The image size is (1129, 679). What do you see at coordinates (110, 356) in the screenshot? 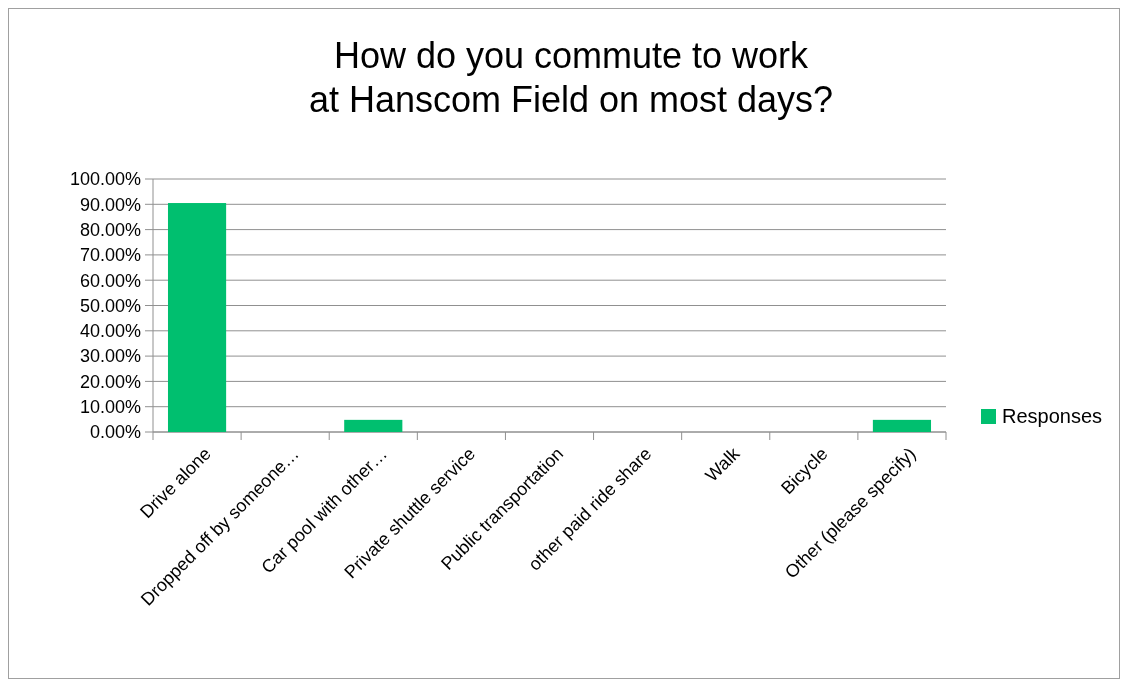
I see `y-tick-label: 30.00%` at bounding box center [110, 356].